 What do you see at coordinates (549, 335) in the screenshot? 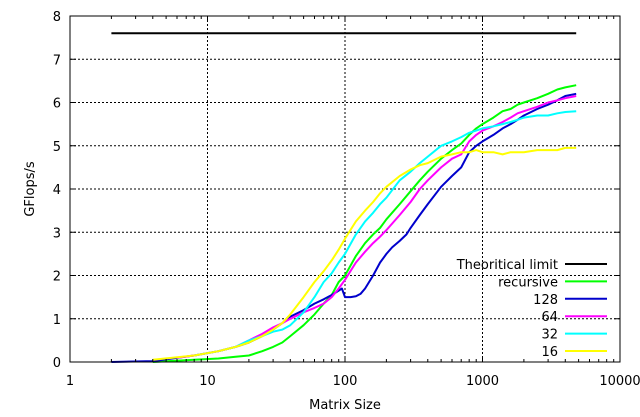
I see `legend-label: 32` at bounding box center [549, 335].